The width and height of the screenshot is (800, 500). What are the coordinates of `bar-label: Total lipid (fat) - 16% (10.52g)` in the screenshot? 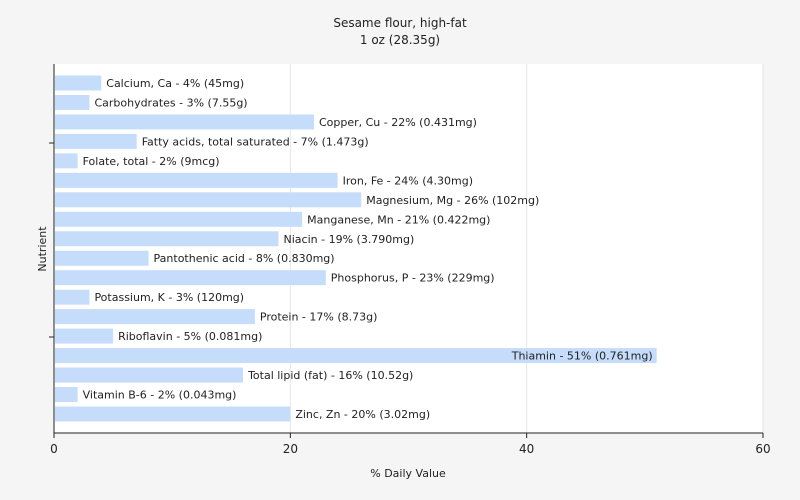 It's located at (330, 375).